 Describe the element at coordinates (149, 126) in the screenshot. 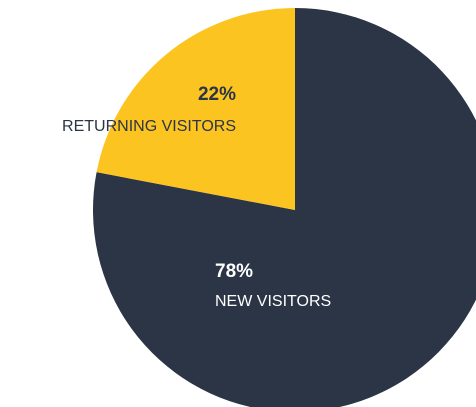

I see `slice-category-label: RETURNING VISITORS` at that location.